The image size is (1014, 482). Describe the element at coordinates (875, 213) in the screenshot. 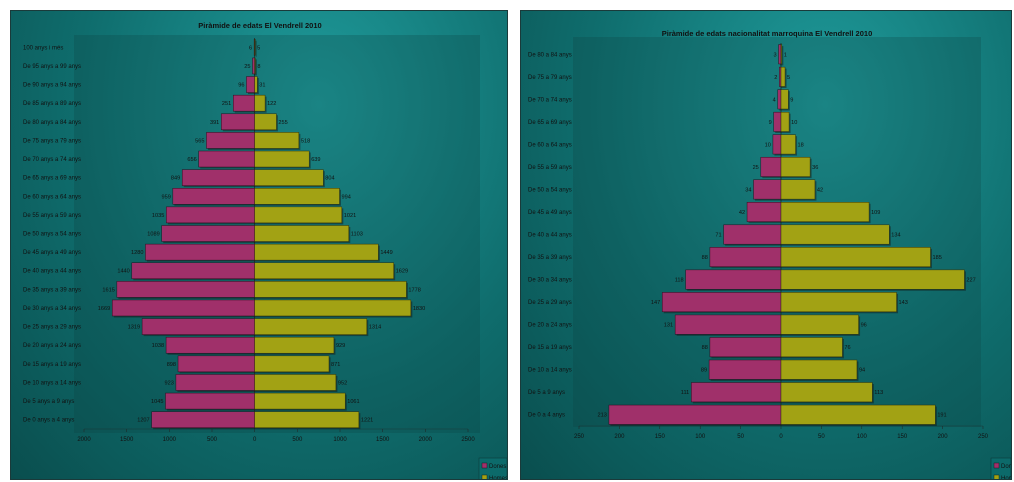

I see `data-label-homes: 109` at that location.